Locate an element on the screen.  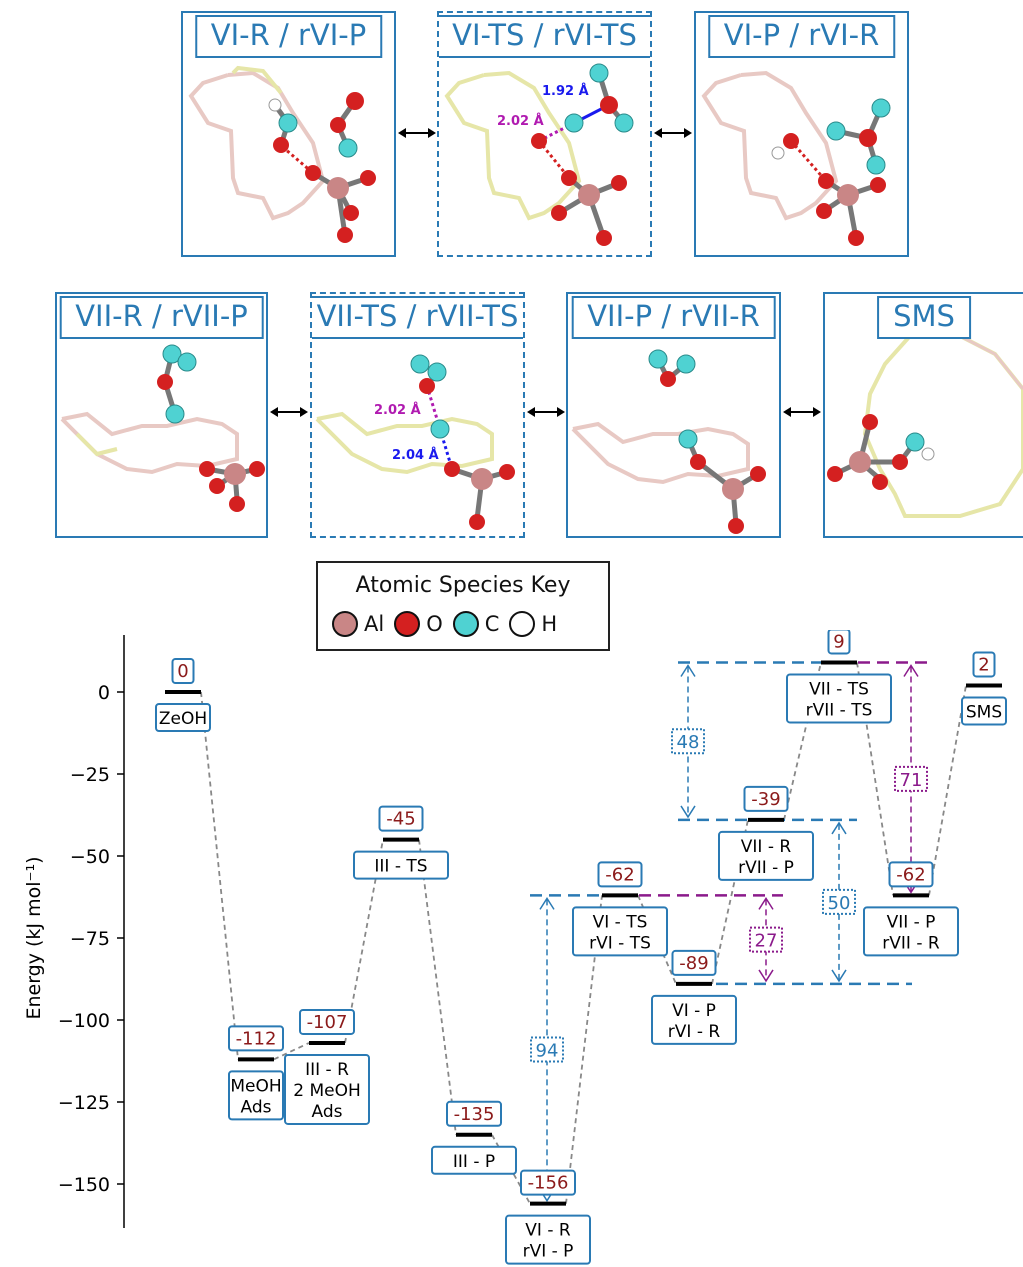
legend-label: O is located at coordinates (434, 624).